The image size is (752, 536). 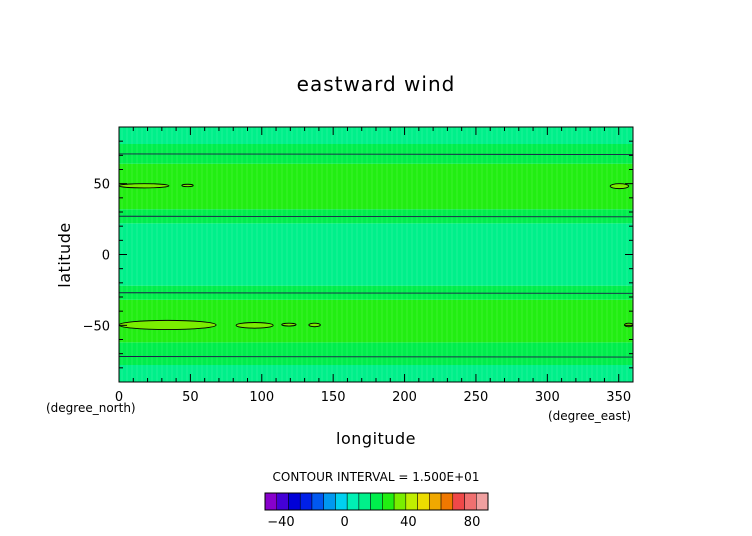 I want to click on x-unit-left: (degree_north), so click(x=91, y=408).